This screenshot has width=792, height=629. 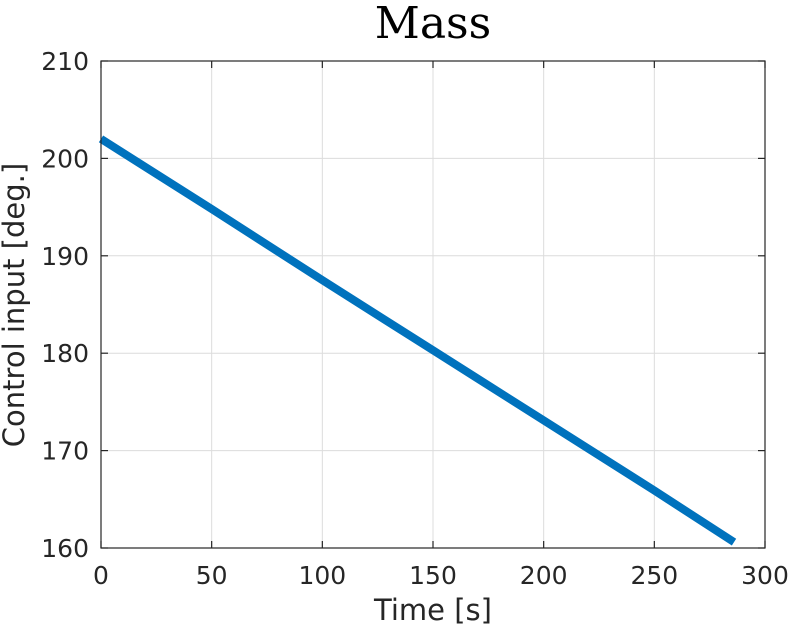 What do you see at coordinates (765, 575) in the screenshot?
I see `x-tick-label: 300` at bounding box center [765, 575].